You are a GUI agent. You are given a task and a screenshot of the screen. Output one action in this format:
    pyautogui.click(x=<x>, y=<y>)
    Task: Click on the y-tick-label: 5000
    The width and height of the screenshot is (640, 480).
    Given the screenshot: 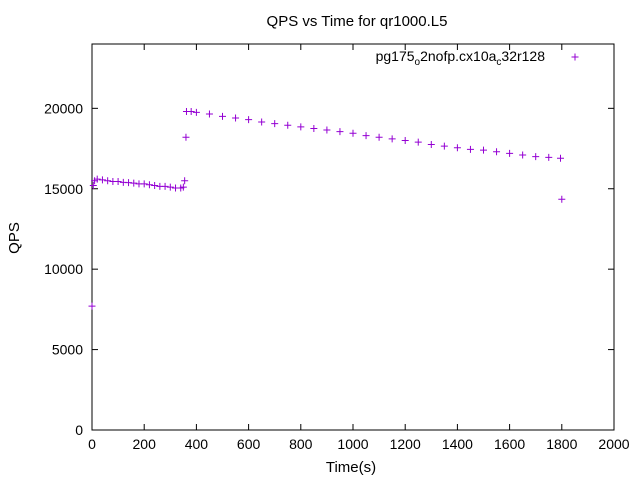 What is the action you would take?
    pyautogui.click(x=67, y=350)
    